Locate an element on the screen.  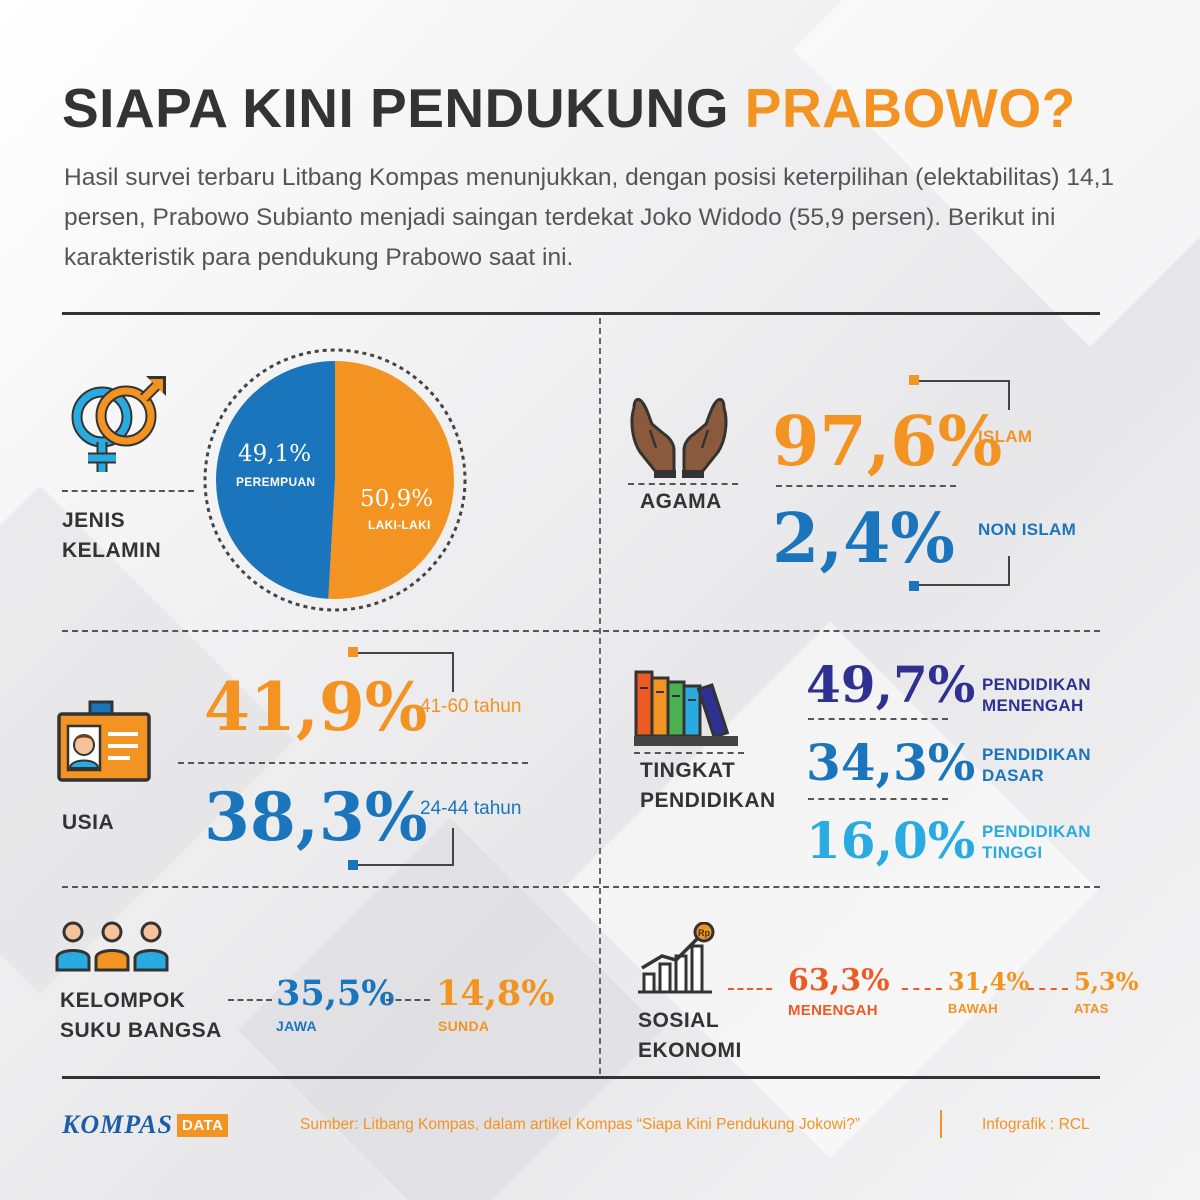
pie-male-label: LAKI-LAKI is located at coordinates (399, 525).